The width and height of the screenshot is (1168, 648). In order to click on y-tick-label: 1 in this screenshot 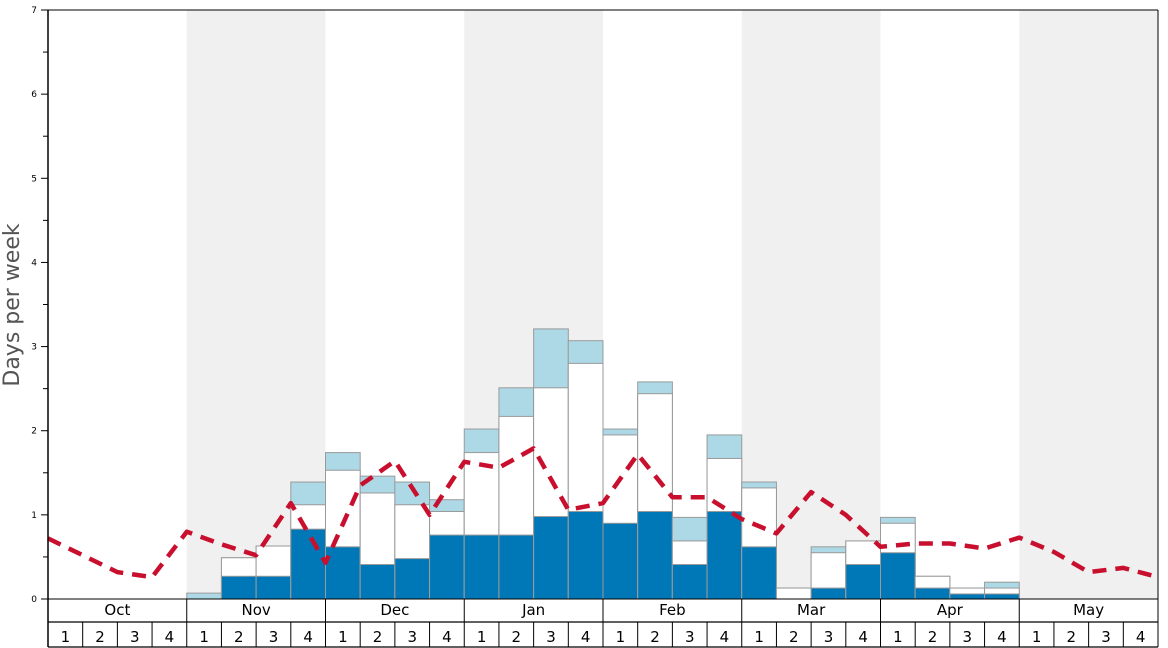, I will do `click(34, 516)`.